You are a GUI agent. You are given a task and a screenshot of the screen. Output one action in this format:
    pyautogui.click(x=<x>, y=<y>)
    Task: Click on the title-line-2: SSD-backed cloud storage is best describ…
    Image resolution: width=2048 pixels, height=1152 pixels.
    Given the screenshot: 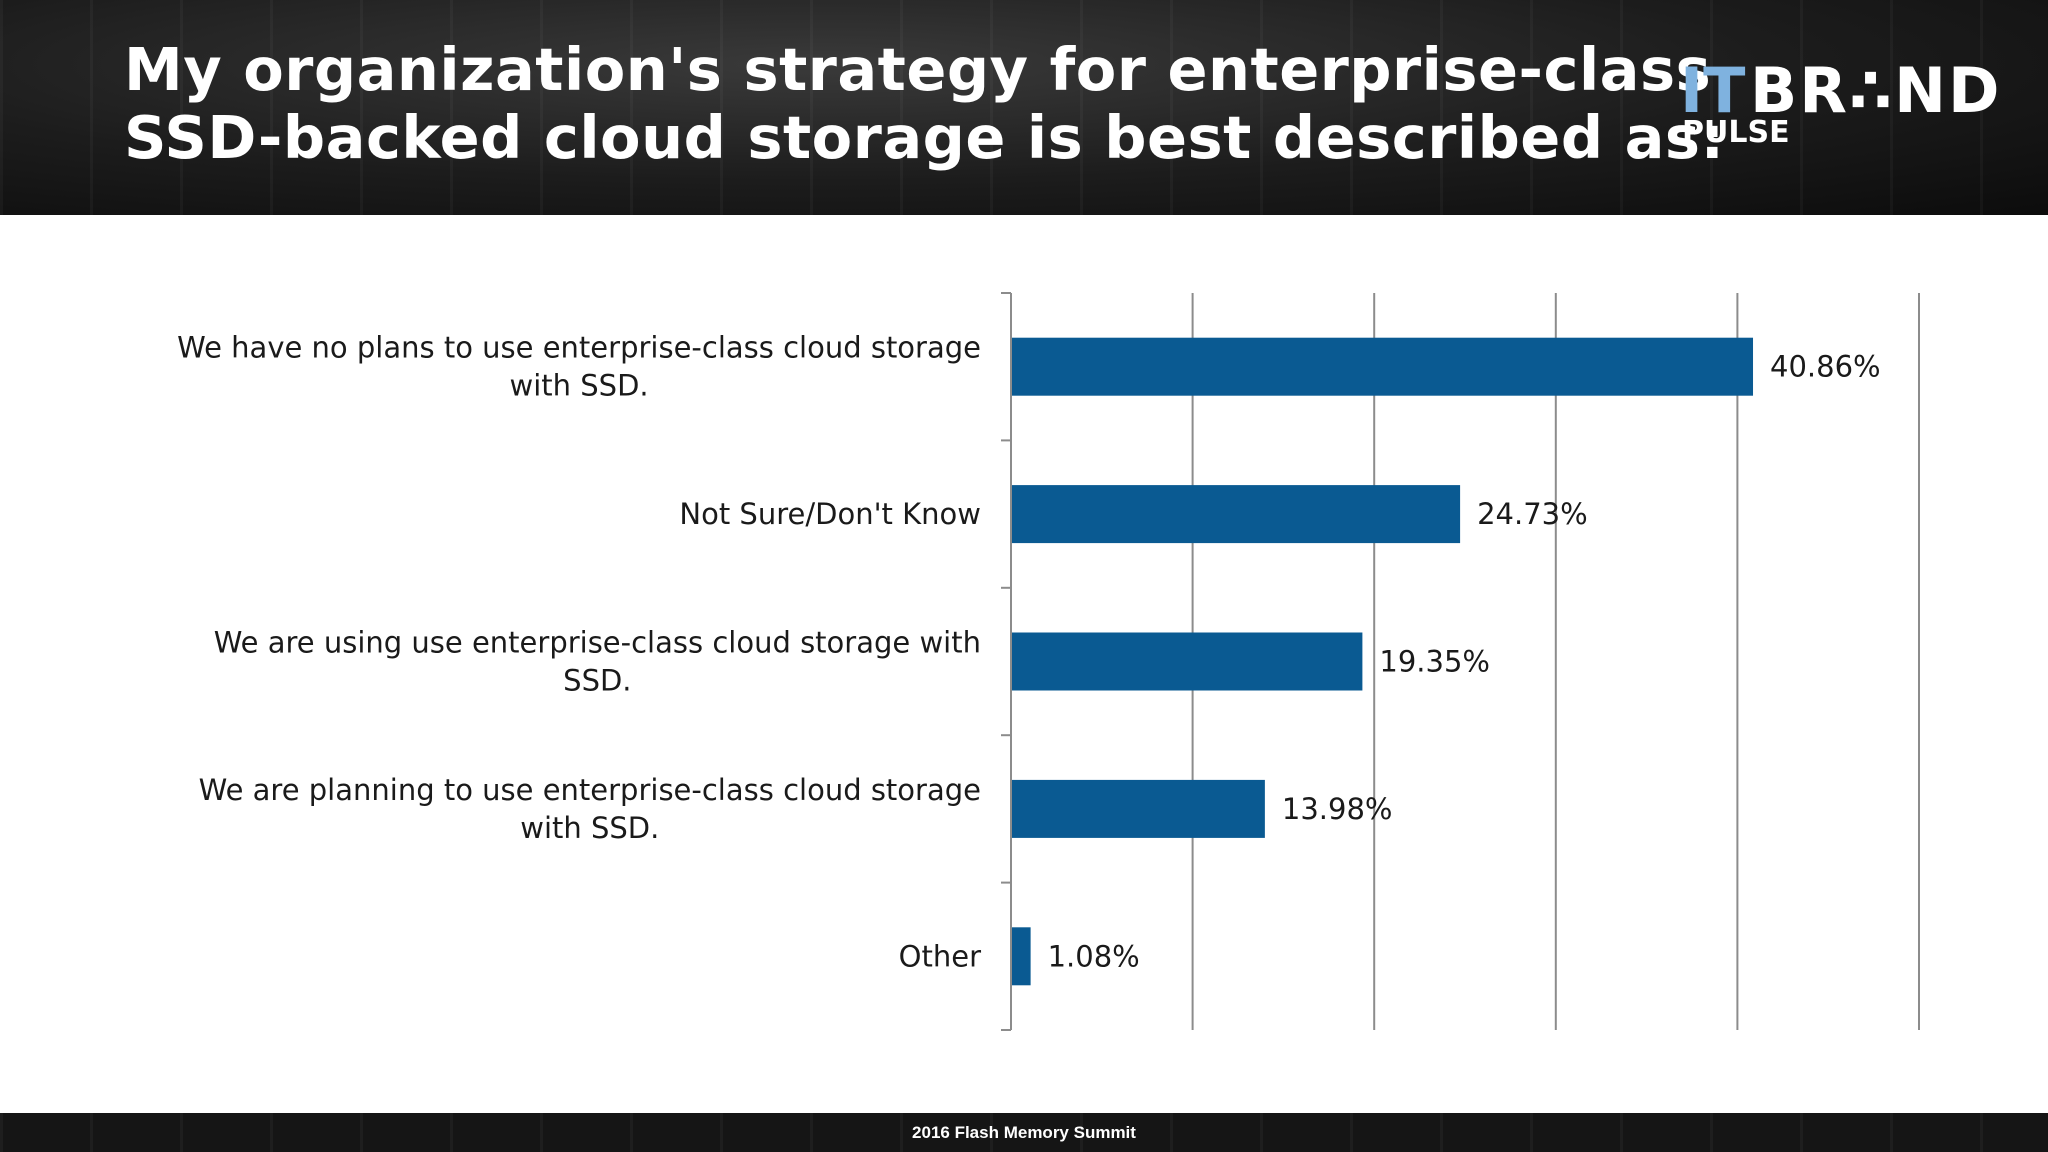 What is the action you would take?
    pyautogui.click(x=924, y=137)
    